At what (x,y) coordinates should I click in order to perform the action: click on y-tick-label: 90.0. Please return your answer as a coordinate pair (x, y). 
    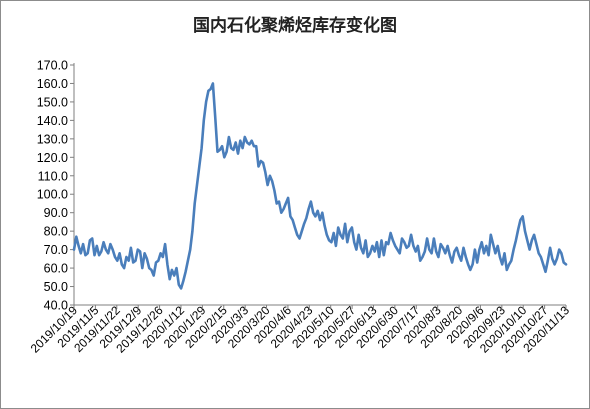
    Looking at the image, I should click on (56, 213).